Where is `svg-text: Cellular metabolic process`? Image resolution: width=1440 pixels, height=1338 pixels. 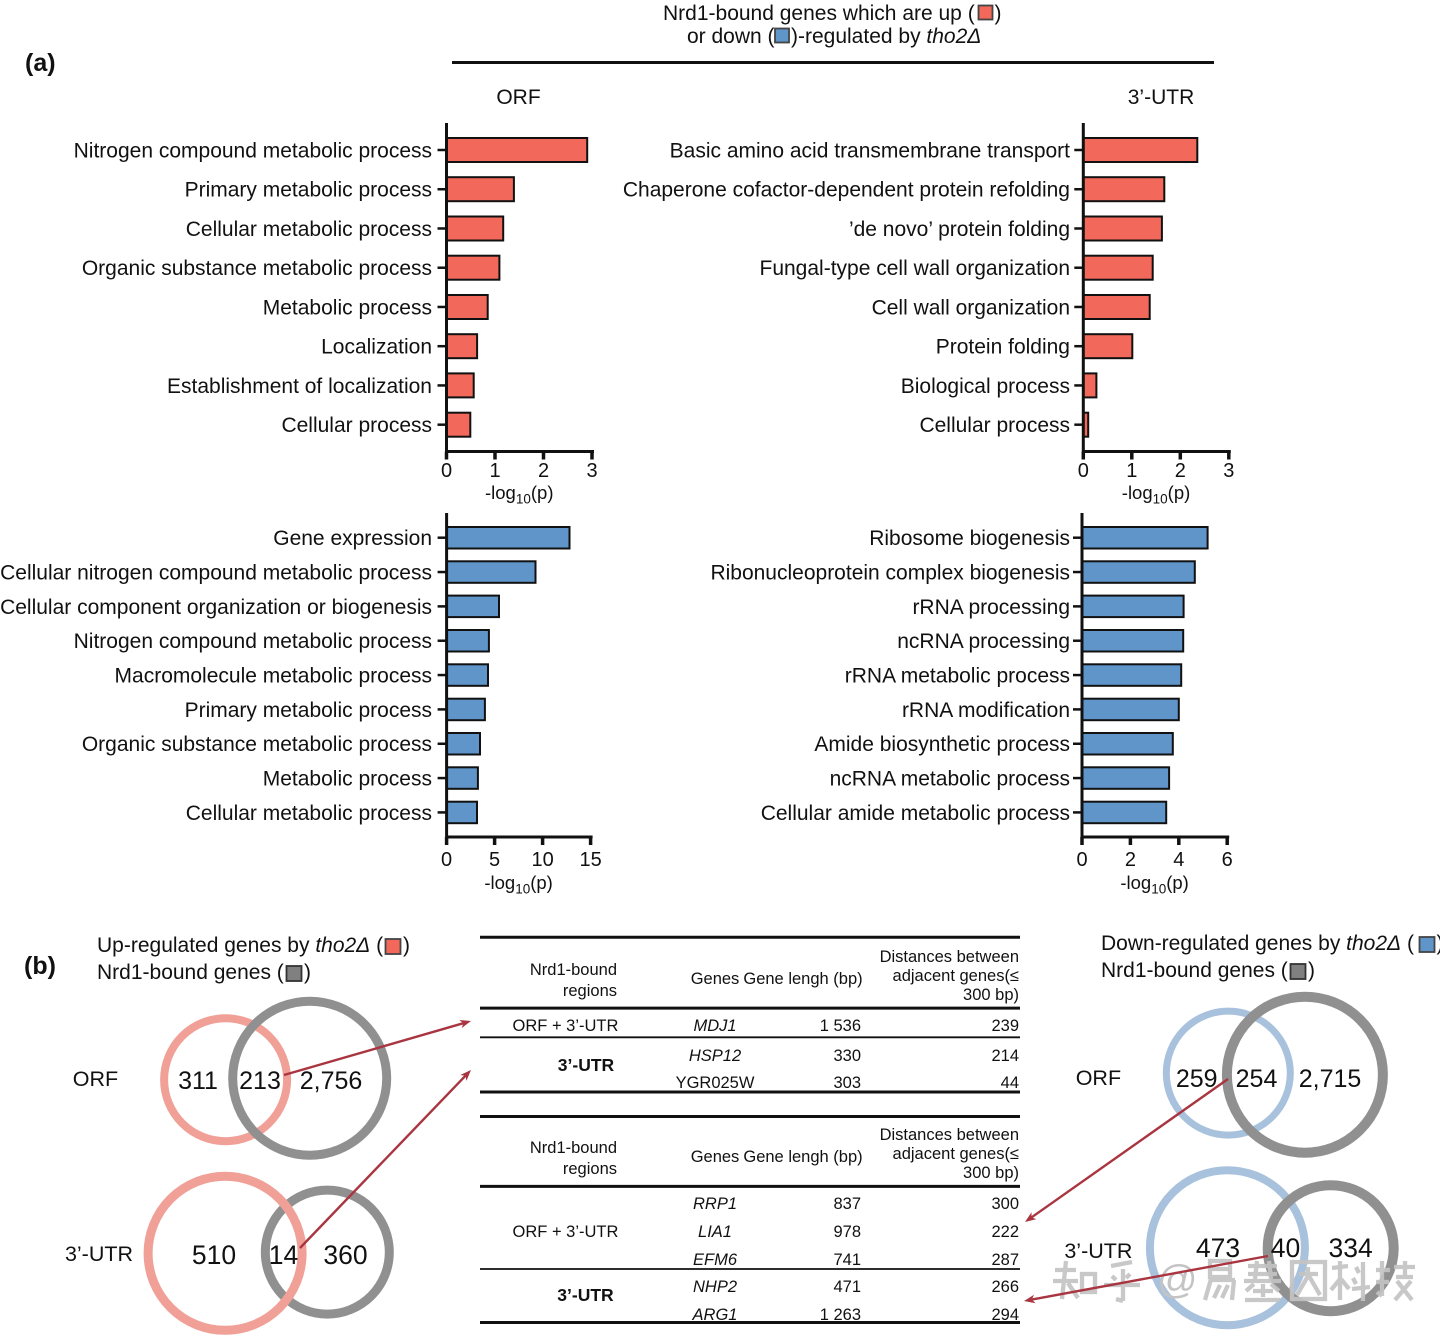
svg-text: Cellular metabolic process is located at coordinates (309, 229).